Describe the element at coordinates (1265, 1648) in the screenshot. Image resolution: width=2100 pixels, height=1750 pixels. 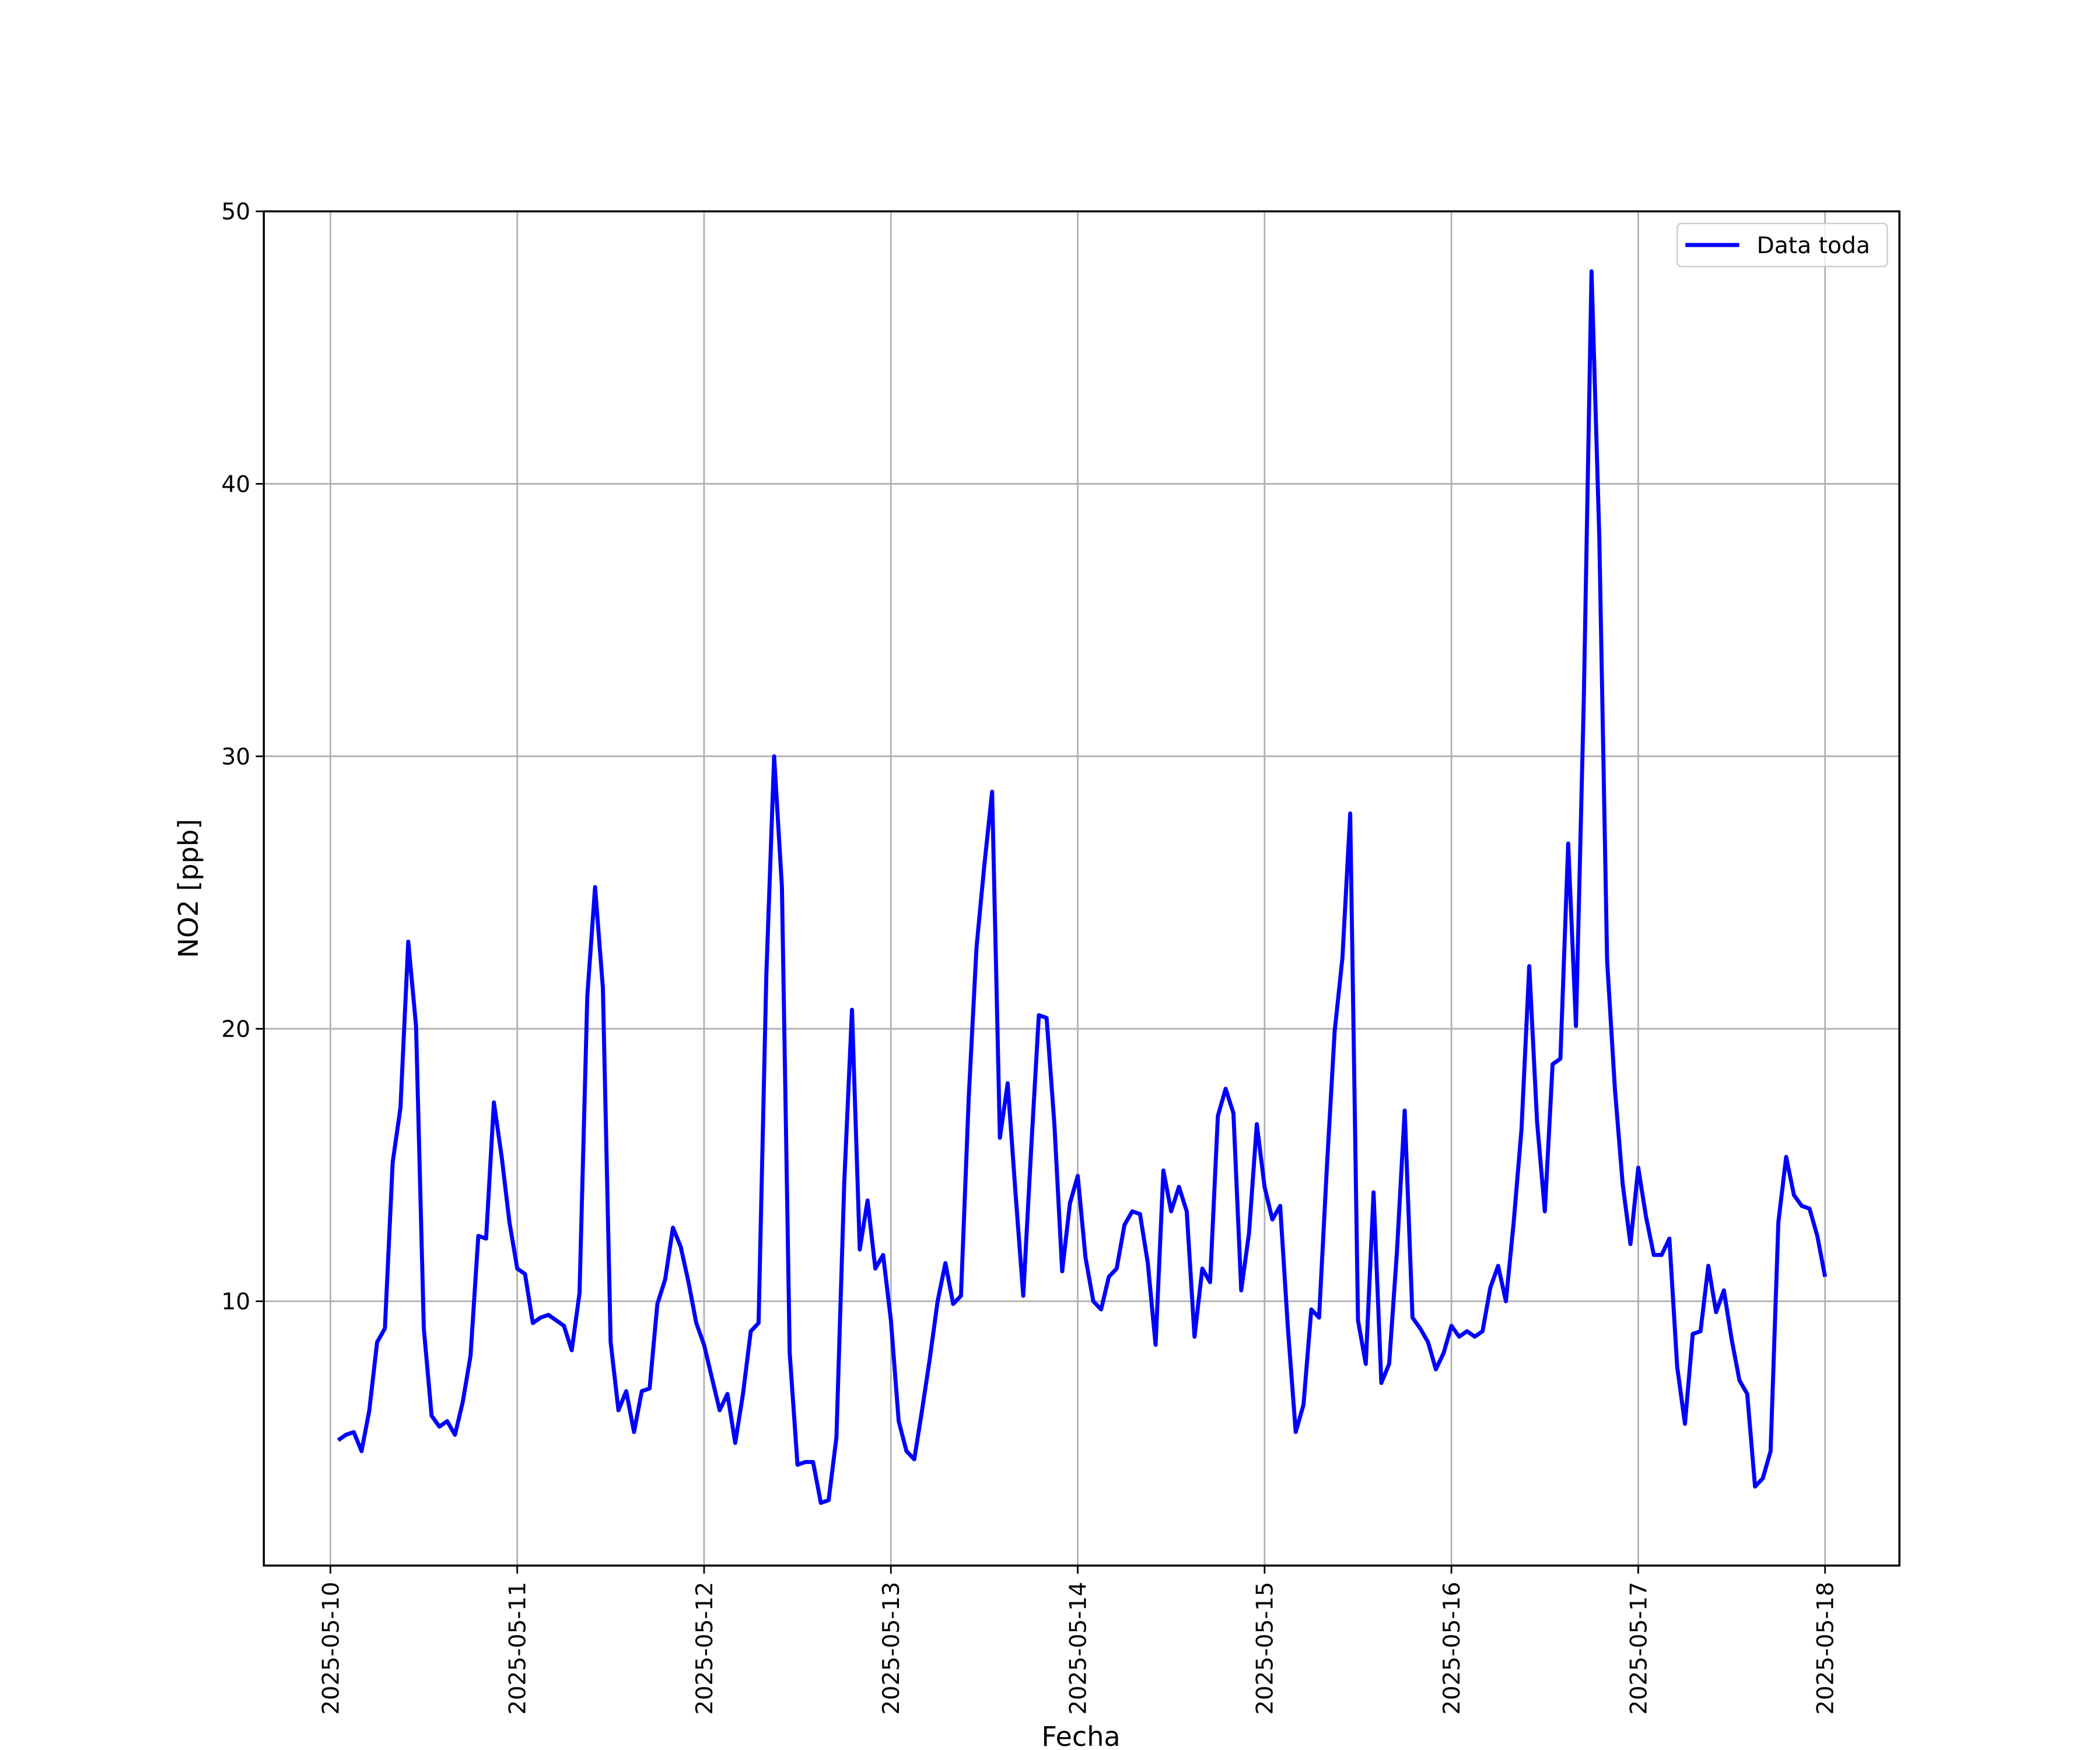
I see `x-tick-label: 2025-05-15` at that location.